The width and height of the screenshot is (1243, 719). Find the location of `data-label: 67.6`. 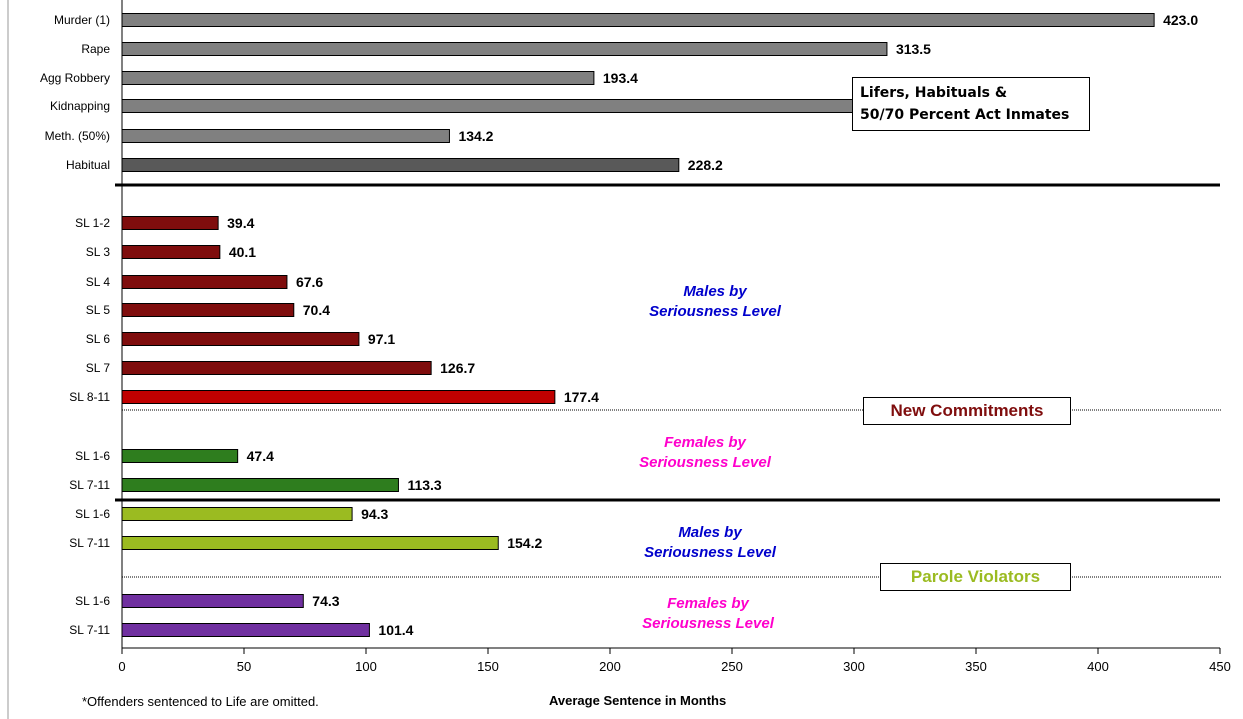

data-label: 67.6 is located at coordinates (309, 282).